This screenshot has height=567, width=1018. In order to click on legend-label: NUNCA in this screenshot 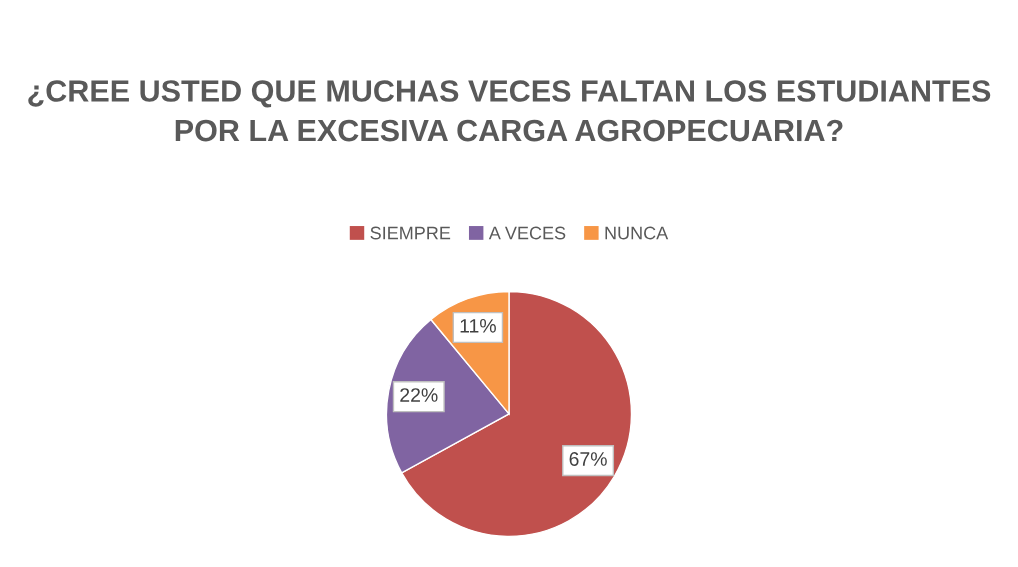, I will do `click(637, 233)`.